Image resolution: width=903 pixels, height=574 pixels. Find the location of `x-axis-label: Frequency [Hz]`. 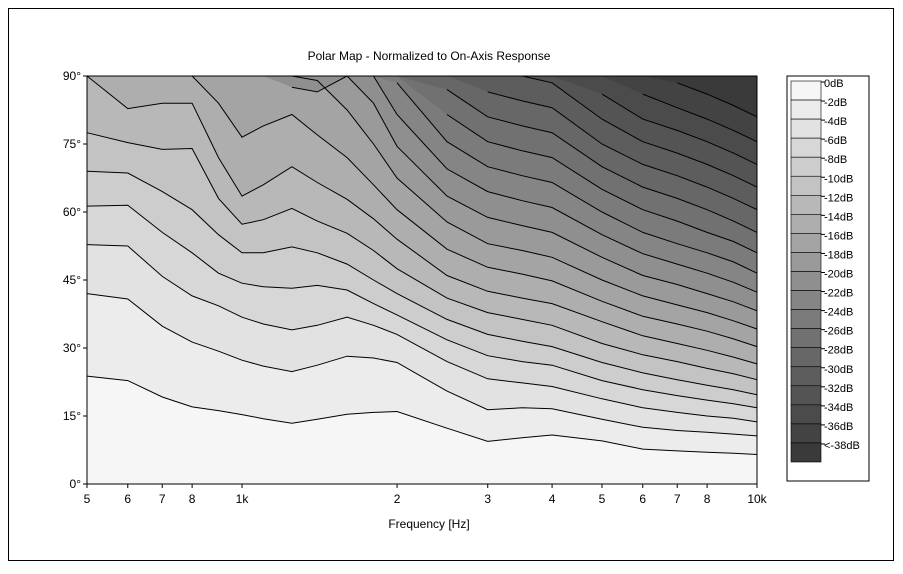

x-axis-label: Frequency [Hz] is located at coordinates (428, 524).